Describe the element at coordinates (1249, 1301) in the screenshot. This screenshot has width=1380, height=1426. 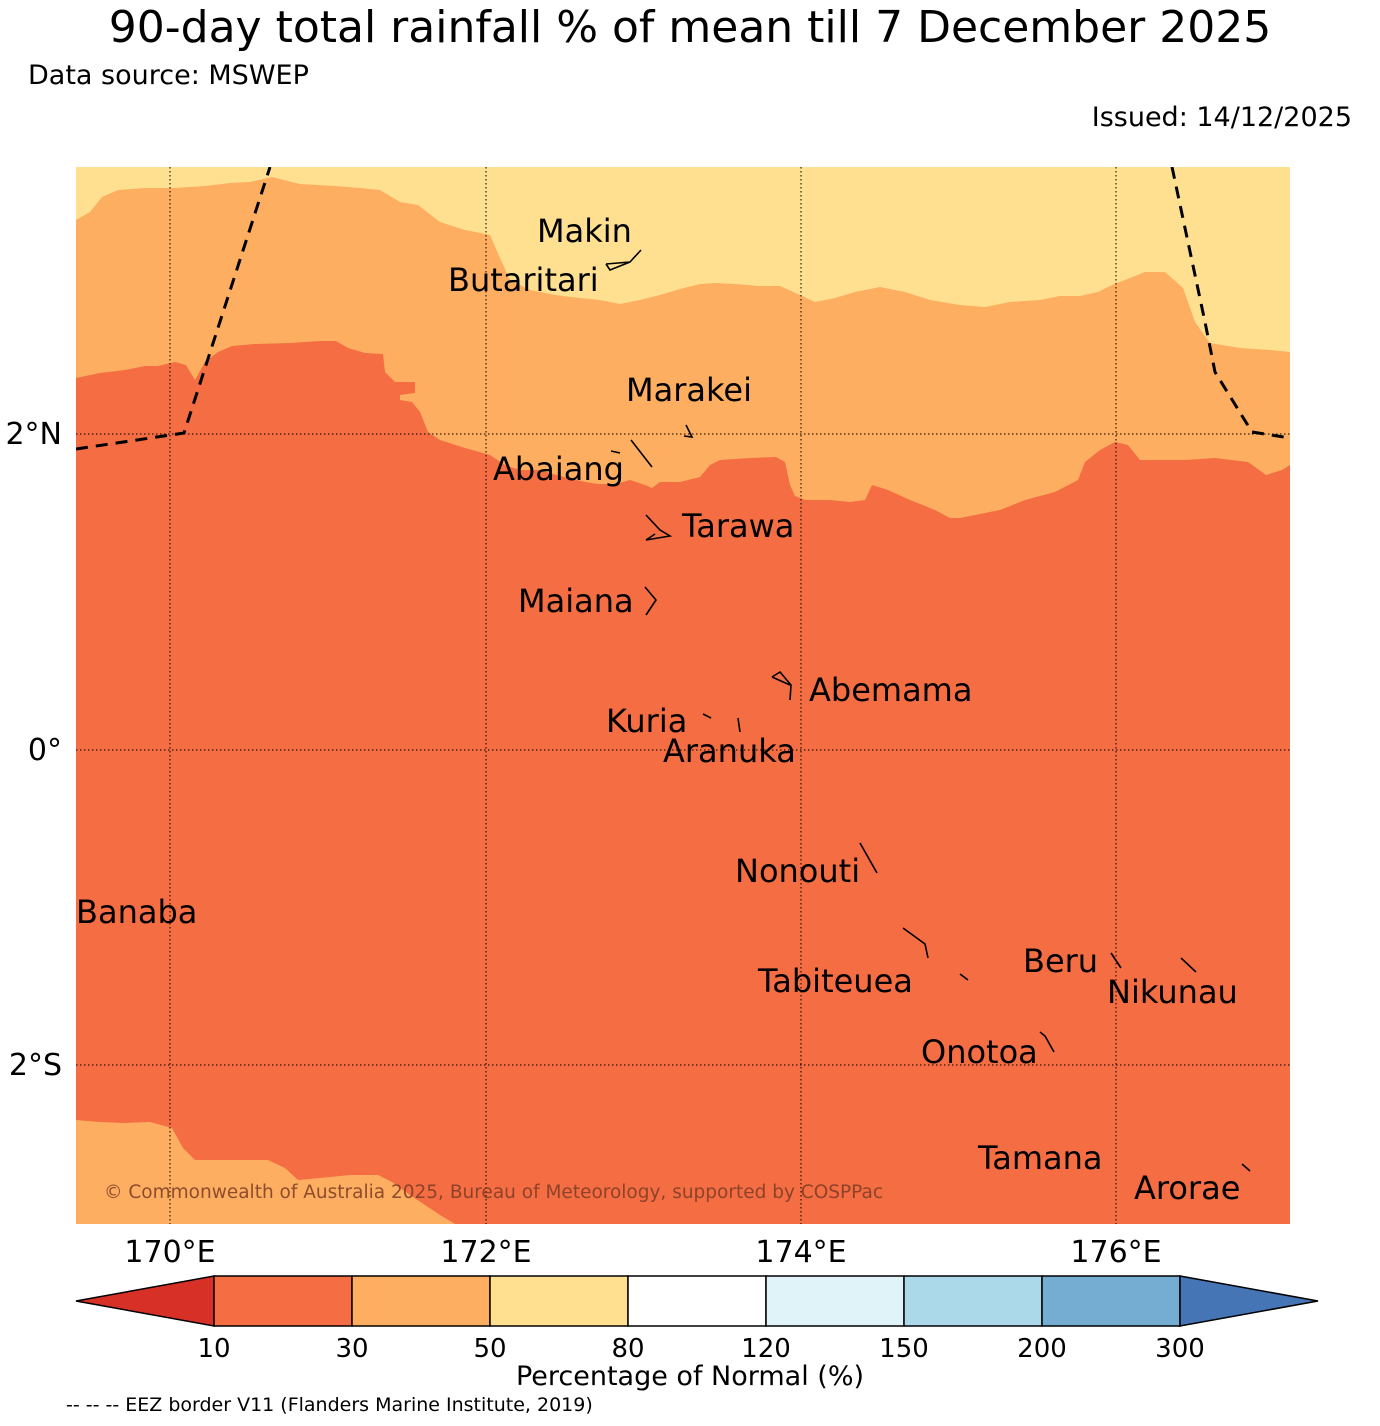
I see `colorbar-extend-high` at that location.